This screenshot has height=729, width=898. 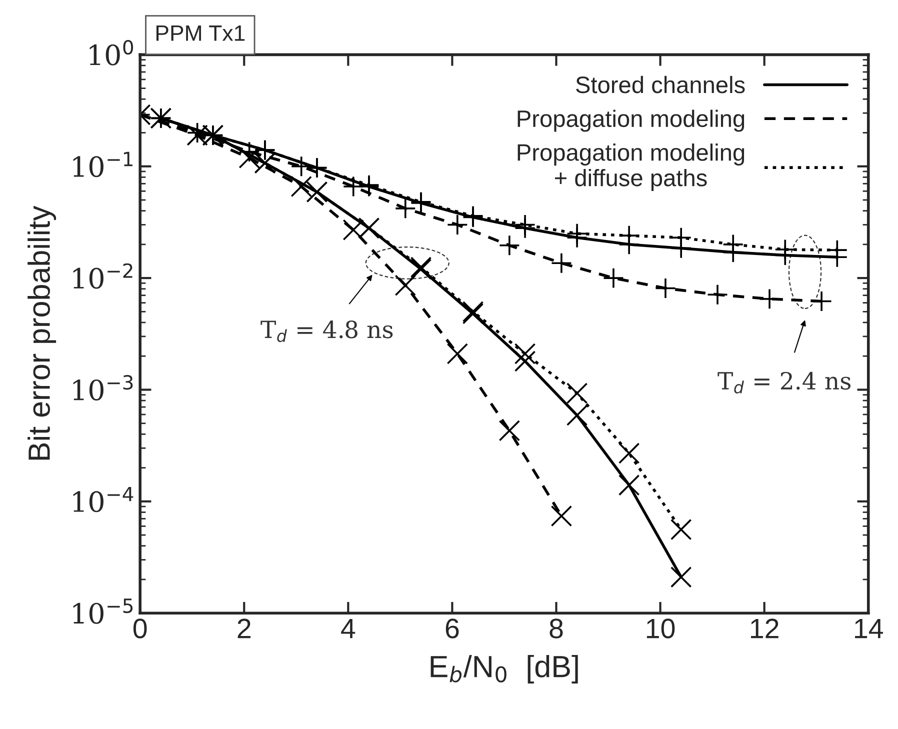 I want to click on x-tick-label: 0, so click(x=140, y=628).